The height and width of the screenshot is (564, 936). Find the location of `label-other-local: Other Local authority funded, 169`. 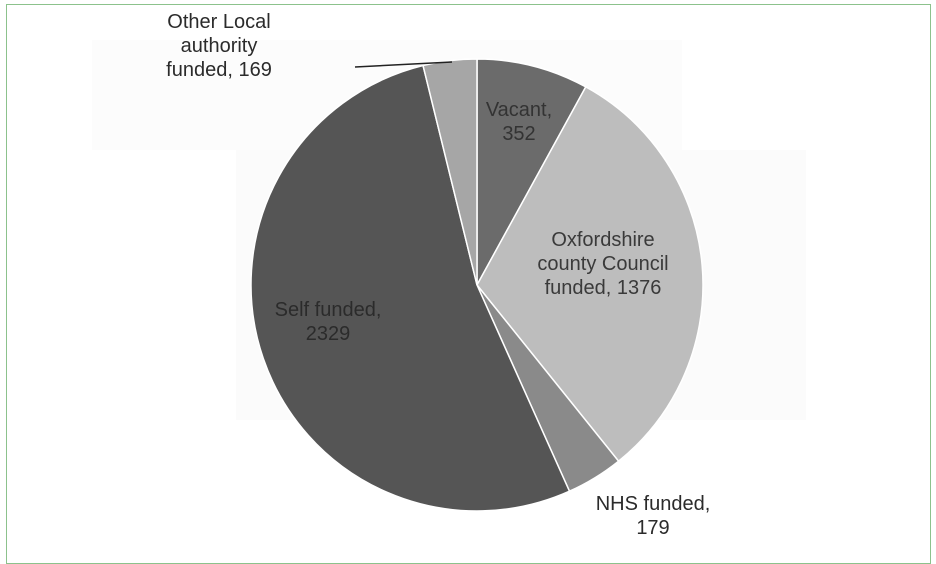

label-other-local: Other Local authority funded, 169 is located at coordinates (219, 46).